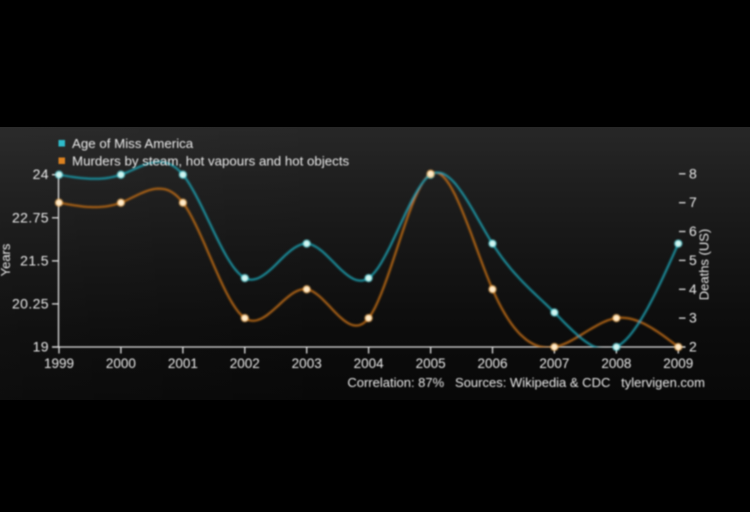  I want to click on svg-text: 21.5, so click(34, 260).